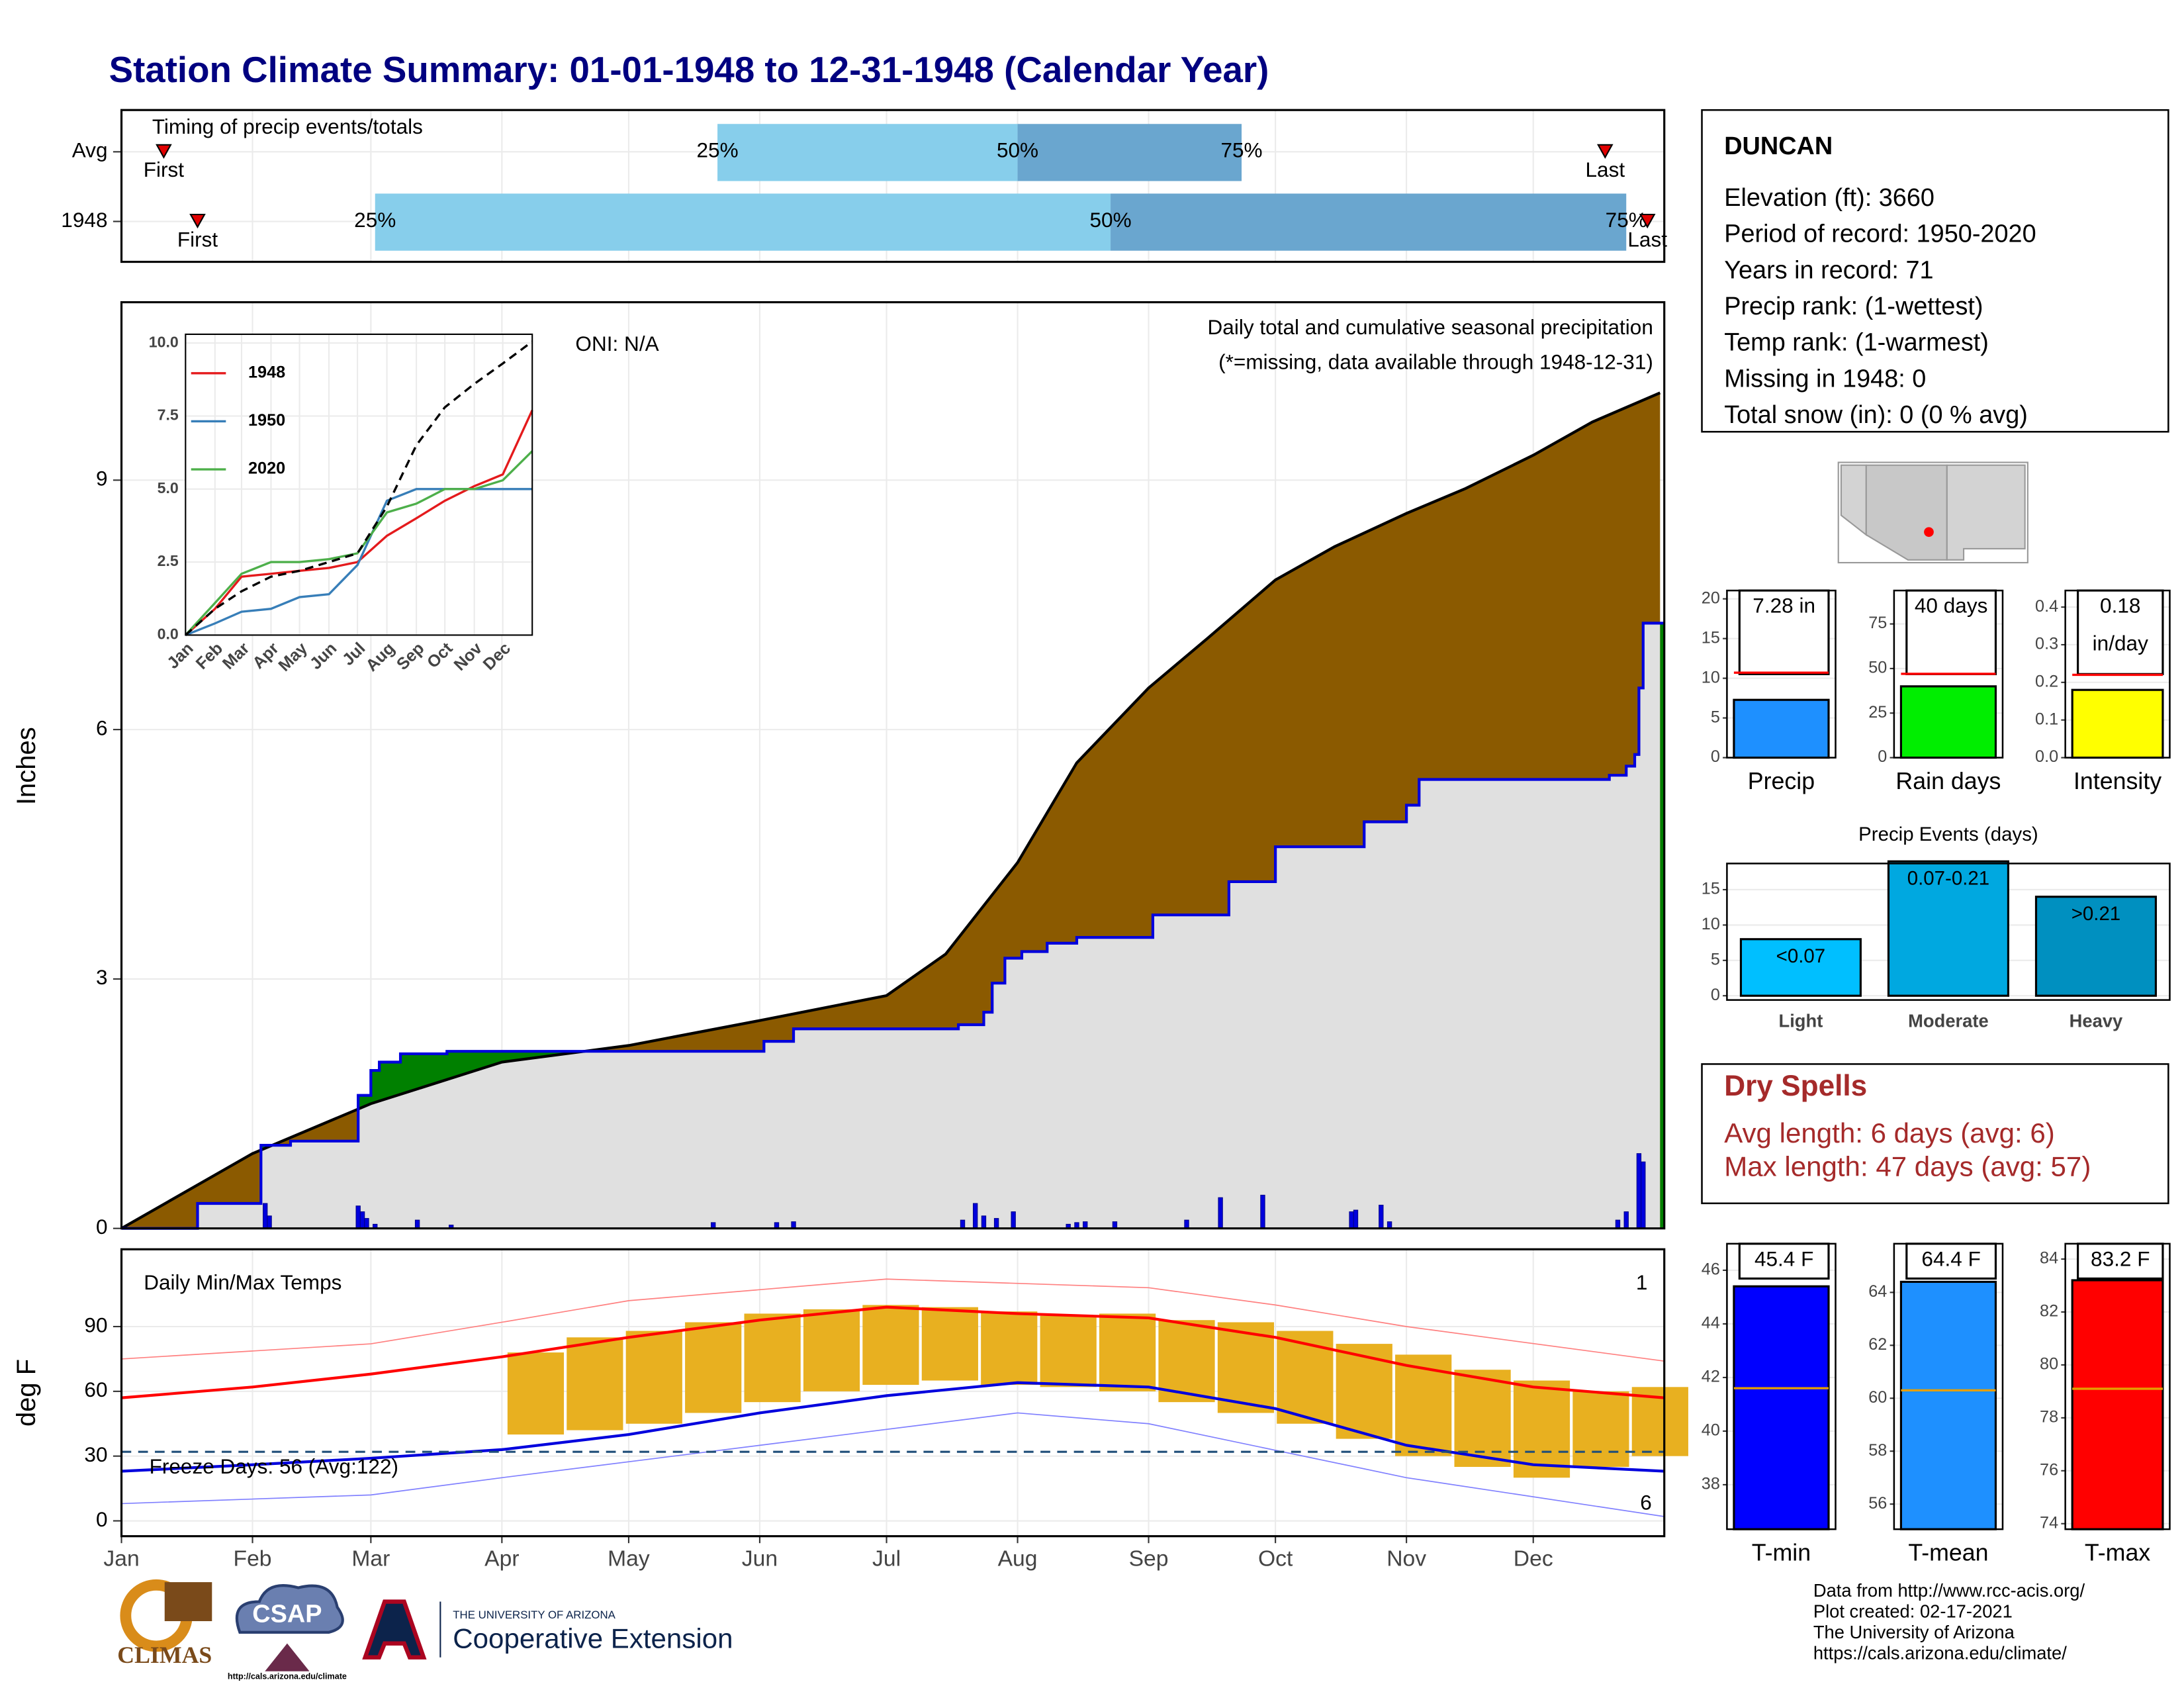  What do you see at coordinates (1940, 1653) in the screenshot?
I see `footer-line: https://cals.arizona.edu/climate/` at bounding box center [1940, 1653].